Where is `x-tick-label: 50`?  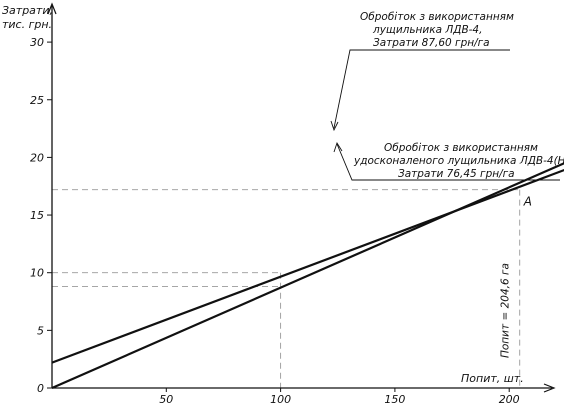 x-tick-label: 50 is located at coordinates (166, 399).